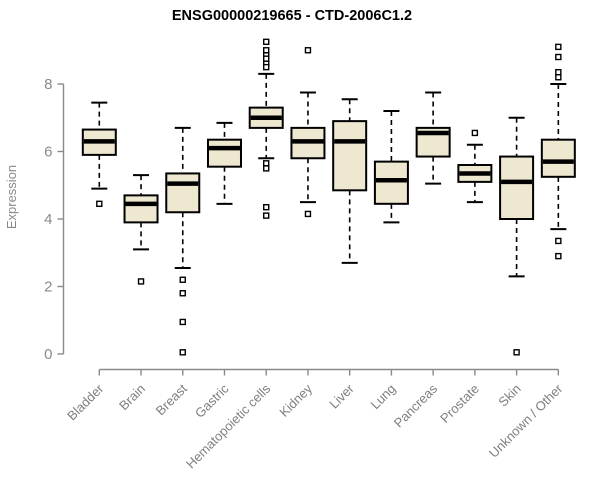 The height and width of the screenshot is (500, 600). I want to click on x-tick-label-skin: Skin, so click(509, 395).